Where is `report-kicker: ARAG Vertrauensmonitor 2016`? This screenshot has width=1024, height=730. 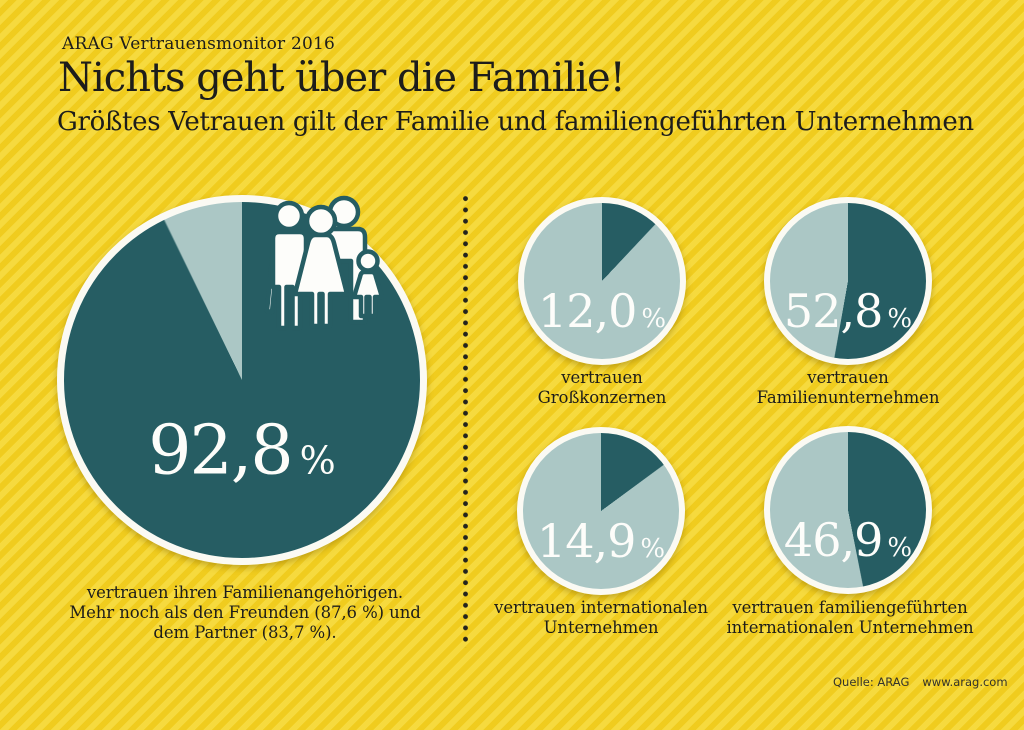
report-kicker: ARAG Vertrauensmonitor 2016 is located at coordinates (199, 44).